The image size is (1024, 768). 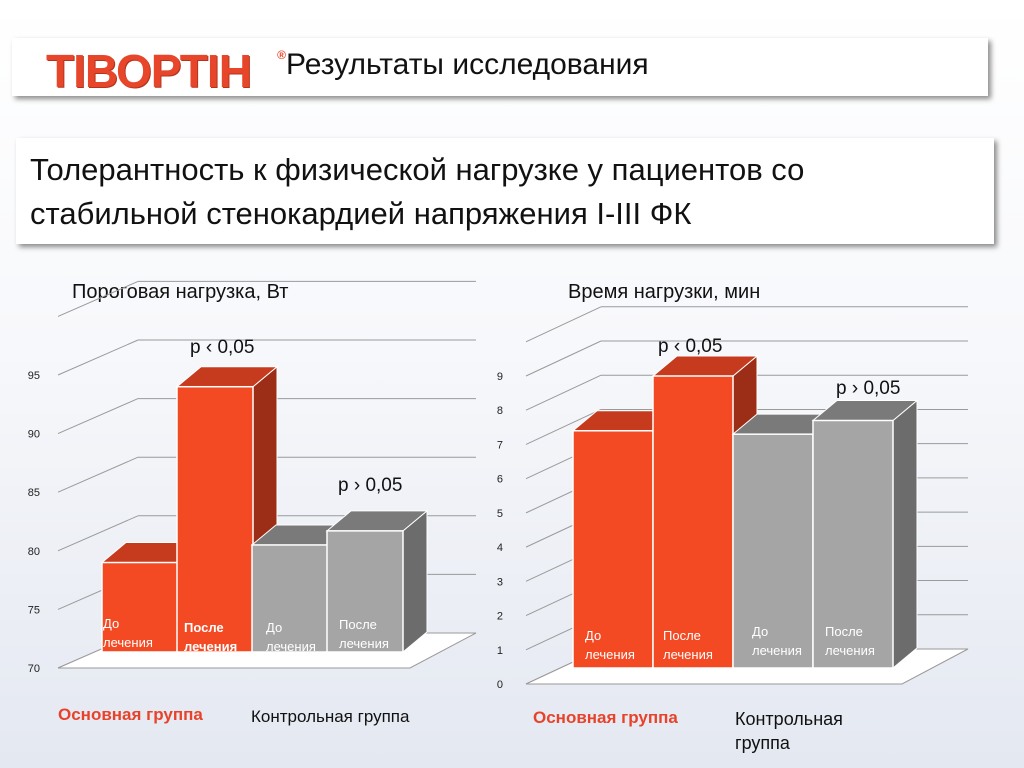 I want to click on group-label-control-left: Контрольная группа, so click(x=330, y=716).